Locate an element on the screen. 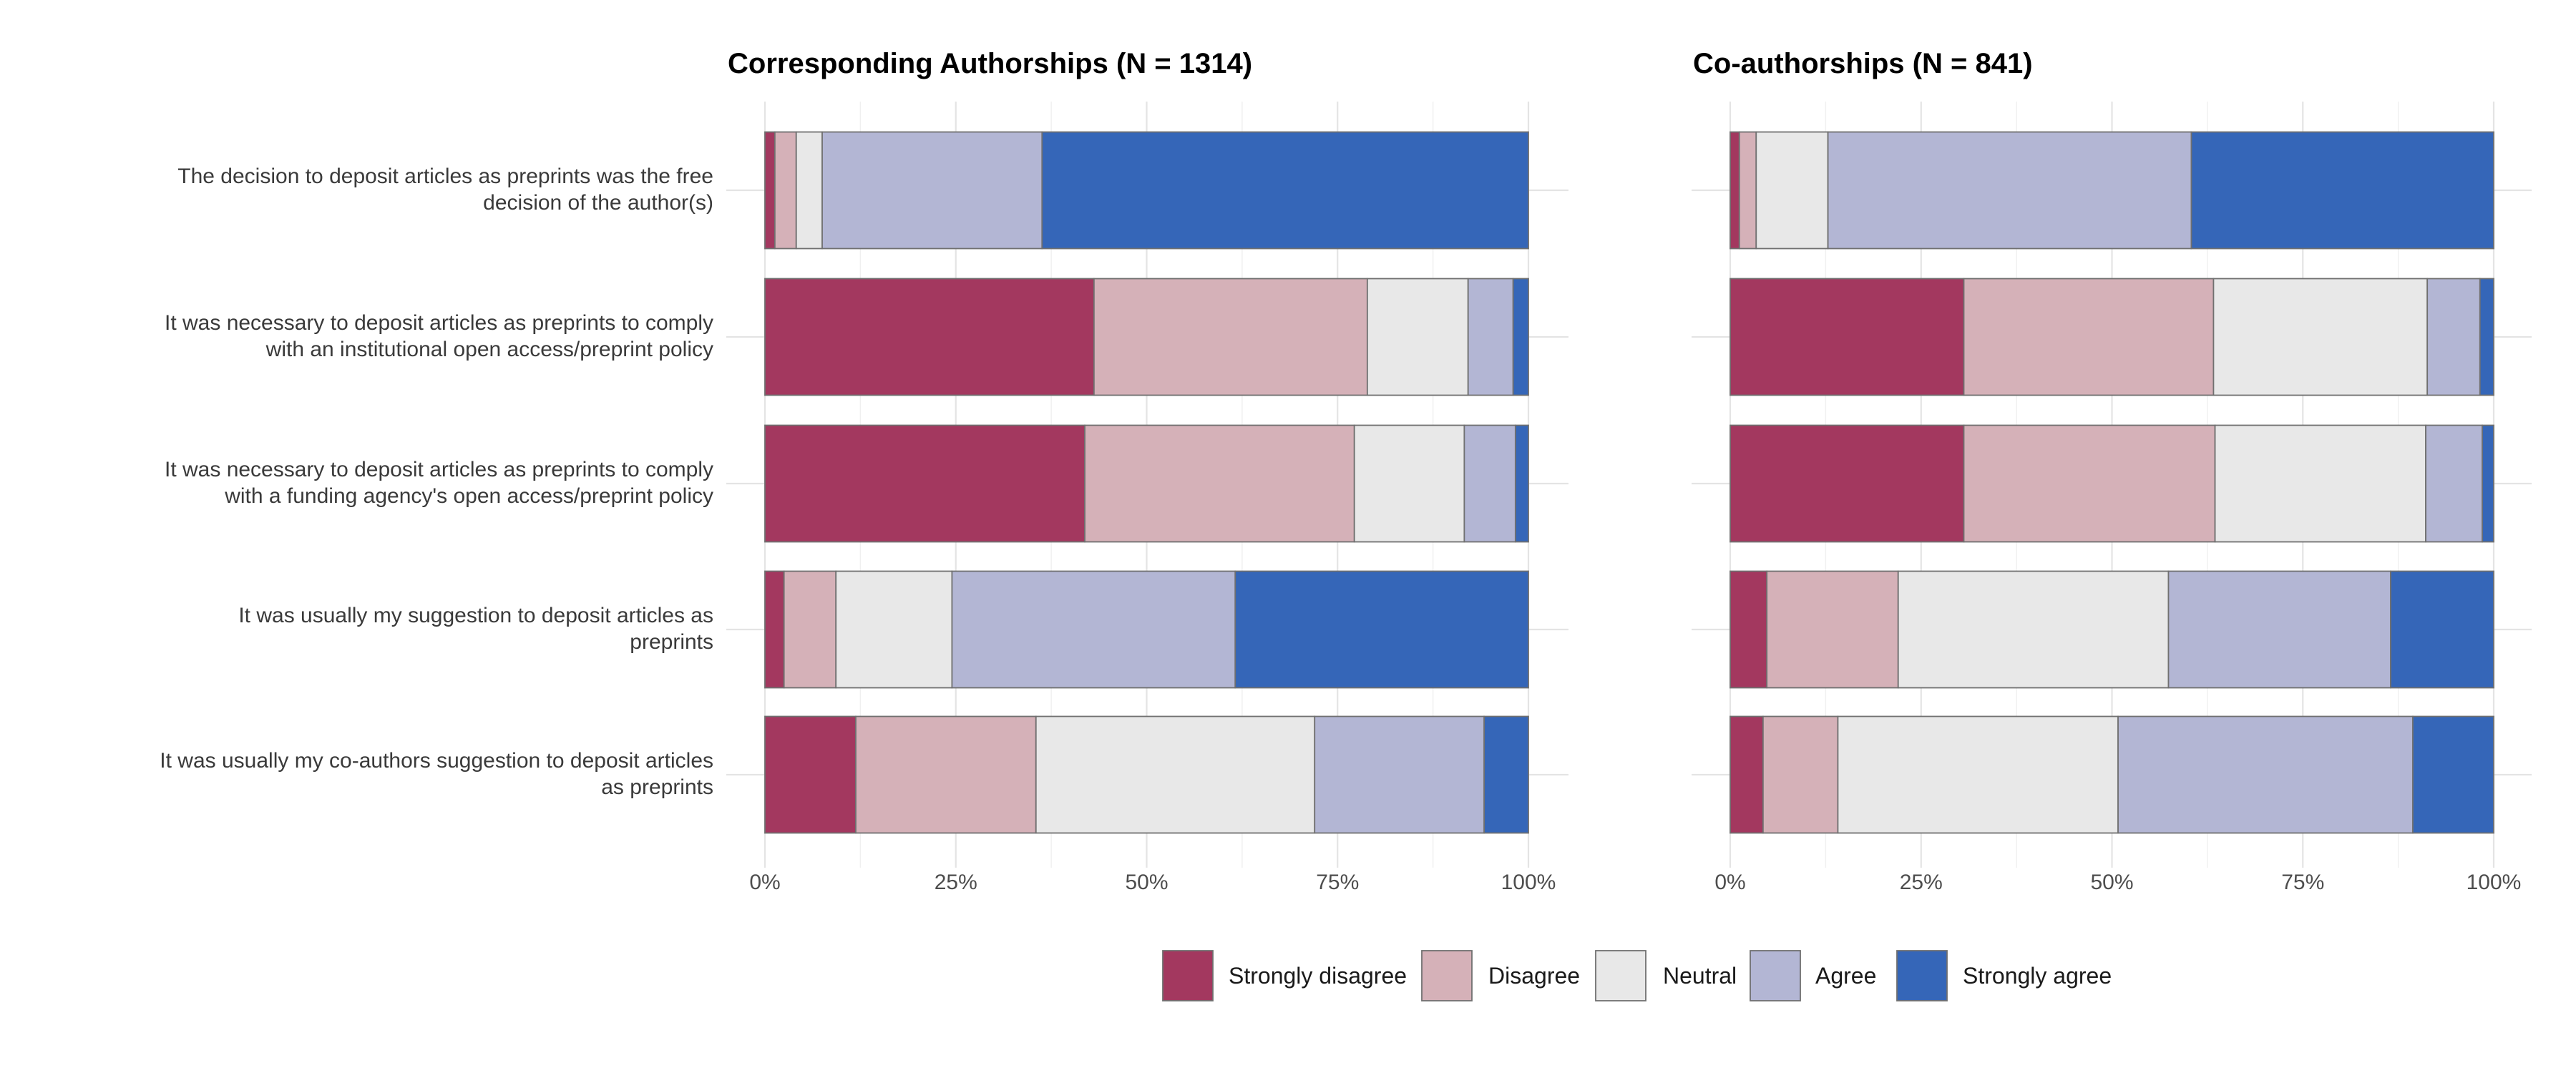 Image resolution: width=2576 pixels, height=1073 pixels. panel-title: Corresponding Authorships (N = 1314) is located at coordinates (990, 63).